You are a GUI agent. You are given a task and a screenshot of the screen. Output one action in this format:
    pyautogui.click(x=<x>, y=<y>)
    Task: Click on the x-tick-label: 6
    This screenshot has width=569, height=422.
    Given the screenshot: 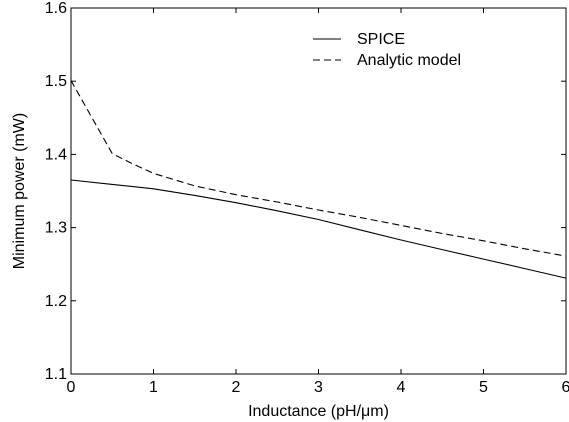 What is the action you would take?
    pyautogui.click(x=565, y=387)
    